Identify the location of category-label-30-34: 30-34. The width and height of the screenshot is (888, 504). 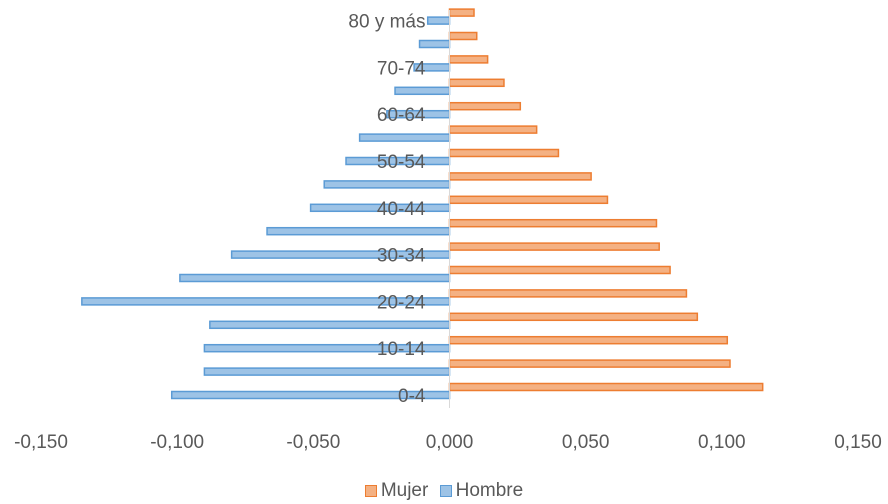
(401, 256).